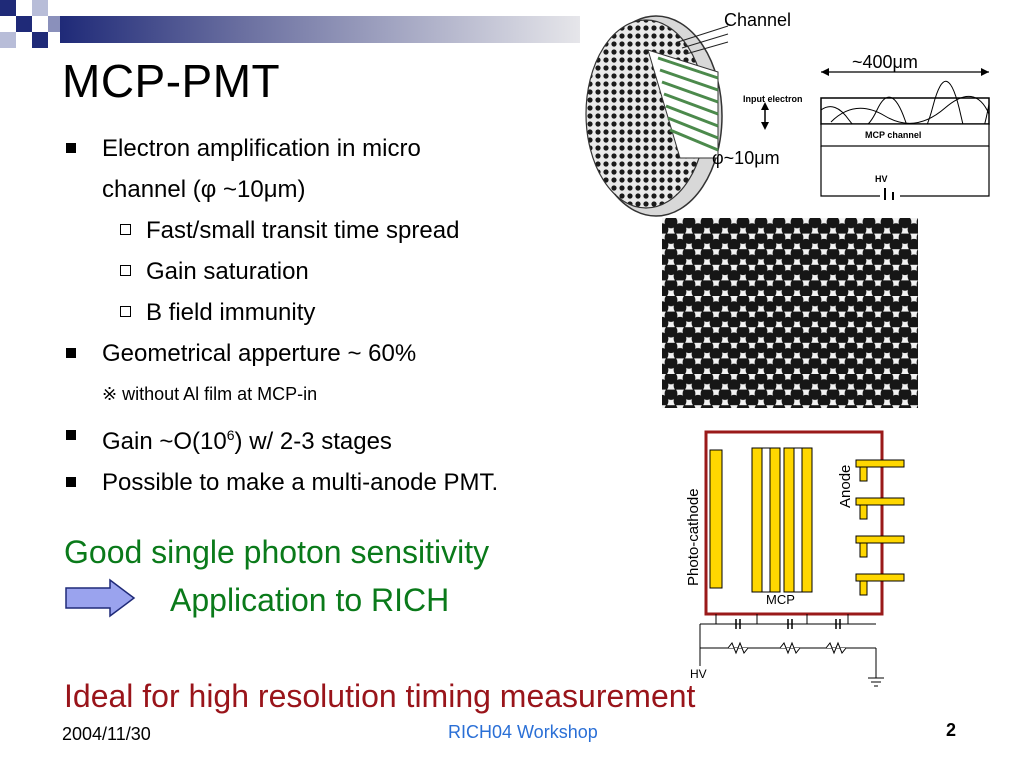 The height and width of the screenshot is (768, 1024). I want to click on mcp-disk-figure, so click(657, 116).